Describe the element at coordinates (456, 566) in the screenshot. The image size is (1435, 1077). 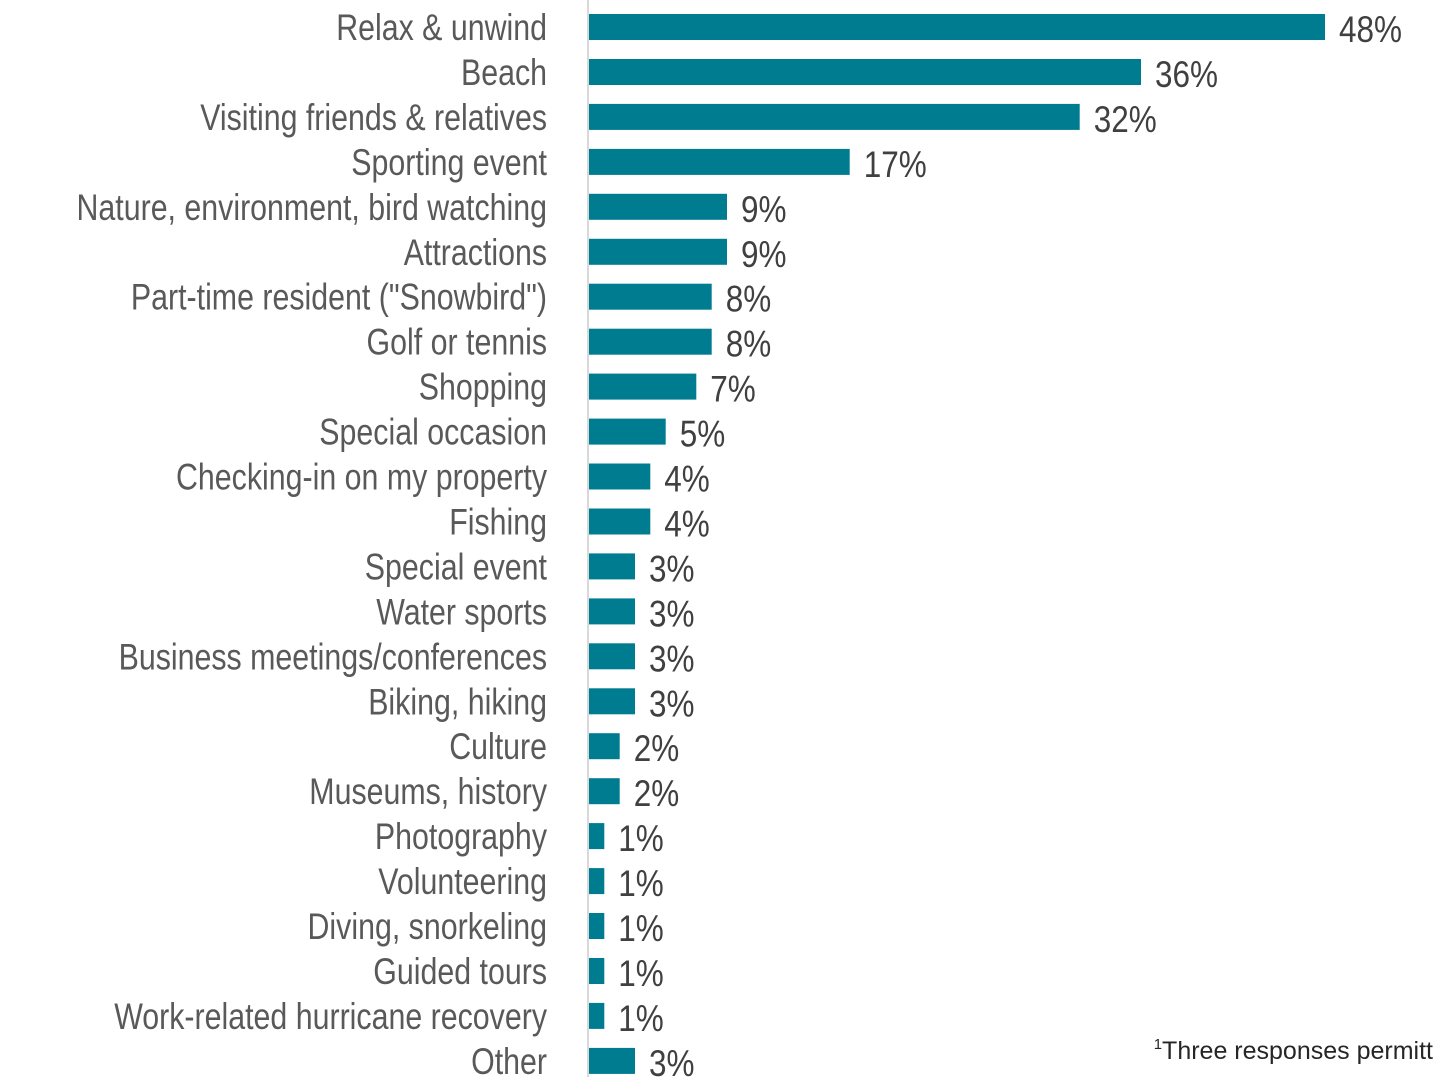
I see `category-label: Special event` at that location.